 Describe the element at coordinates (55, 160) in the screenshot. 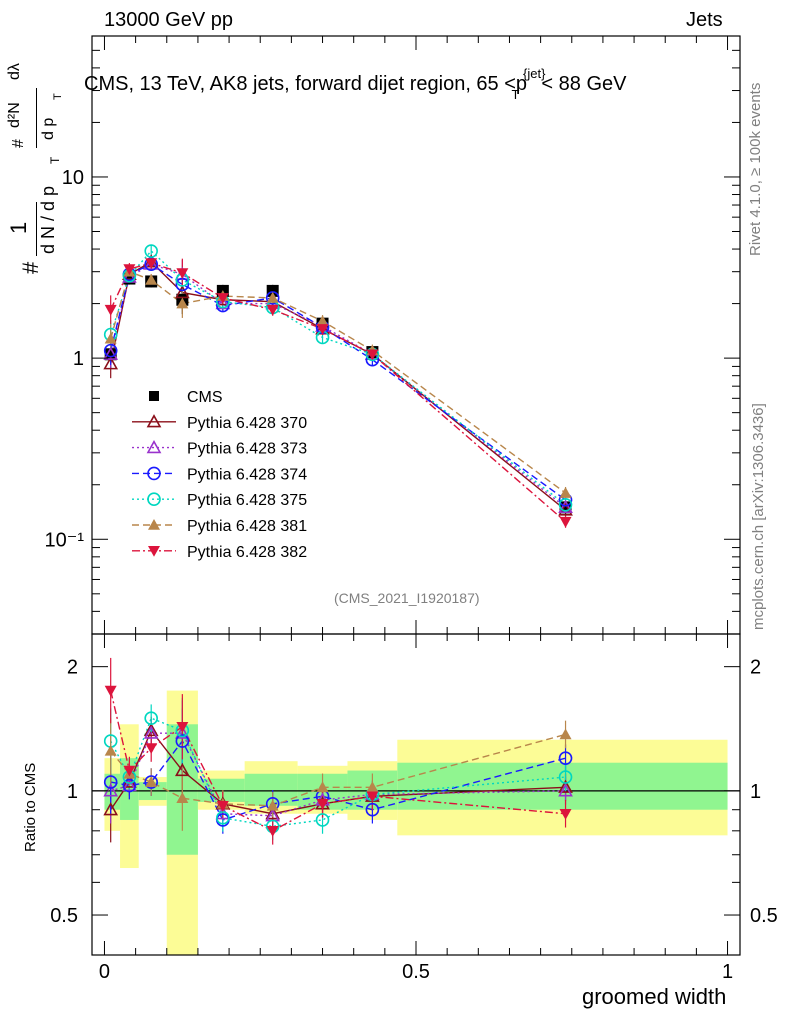

I see `ylabel-sub-1: T` at that location.